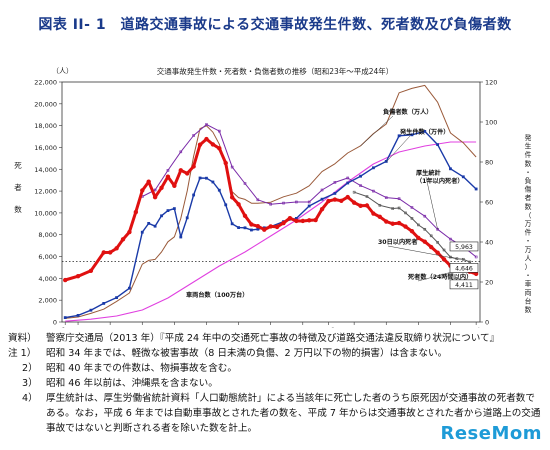 The width and height of the screenshot is (550, 450). Describe the element at coordinates (18, 165) in the screenshot. I see `y-left-axis-label-char: 死` at that location.